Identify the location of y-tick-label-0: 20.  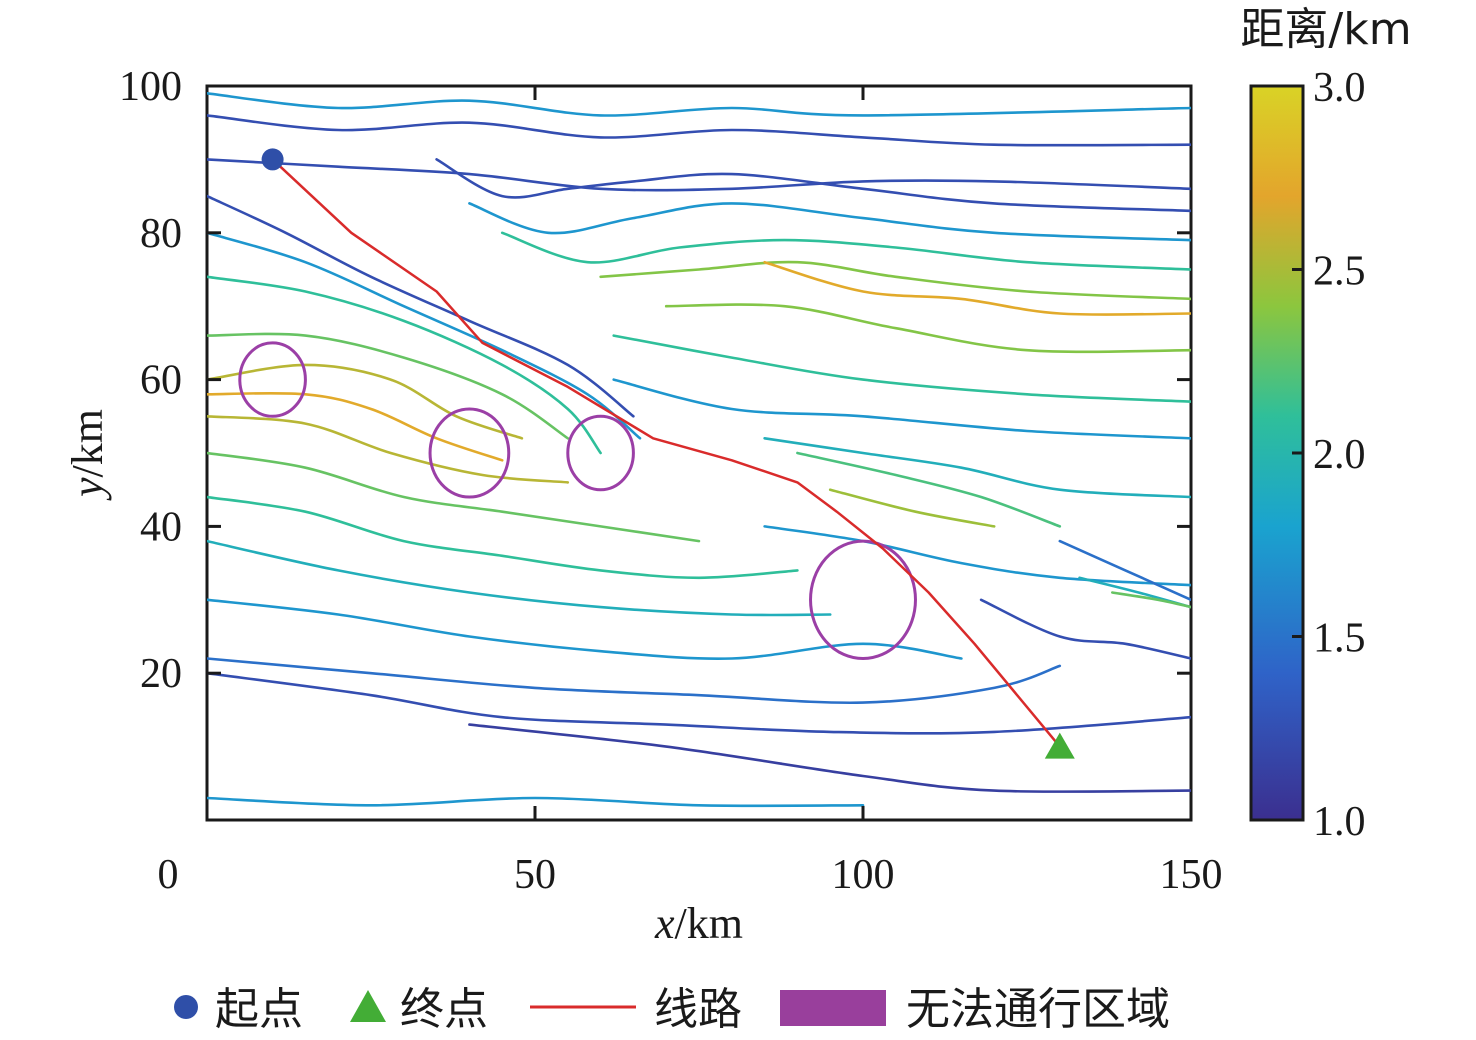
(161, 674).